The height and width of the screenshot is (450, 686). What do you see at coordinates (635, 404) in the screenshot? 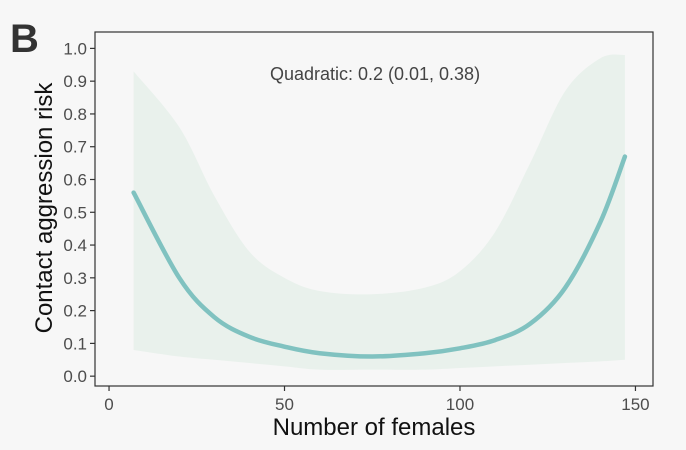
I see `x-tick-label: 150` at bounding box center [635, 404].